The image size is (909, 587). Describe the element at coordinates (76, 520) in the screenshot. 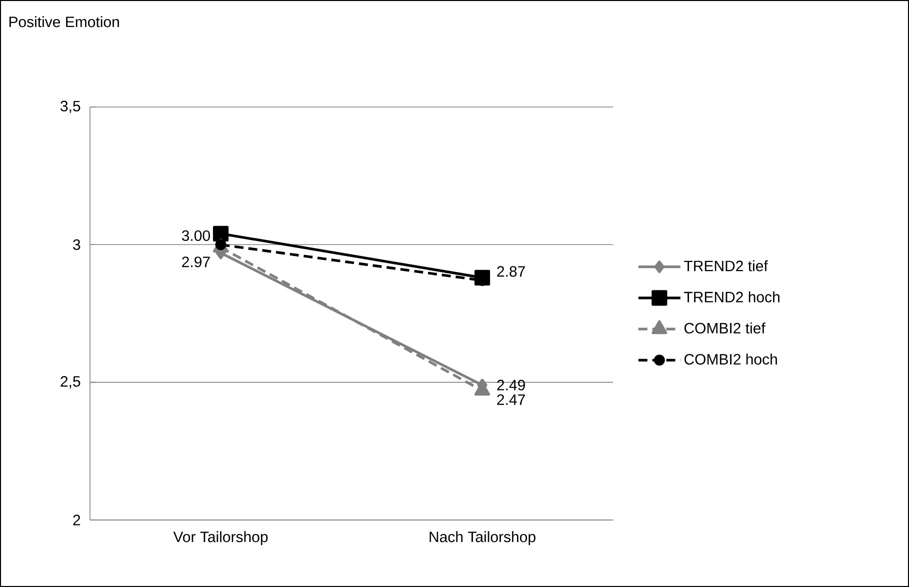

I see `y-tick-label: 2` at that location.